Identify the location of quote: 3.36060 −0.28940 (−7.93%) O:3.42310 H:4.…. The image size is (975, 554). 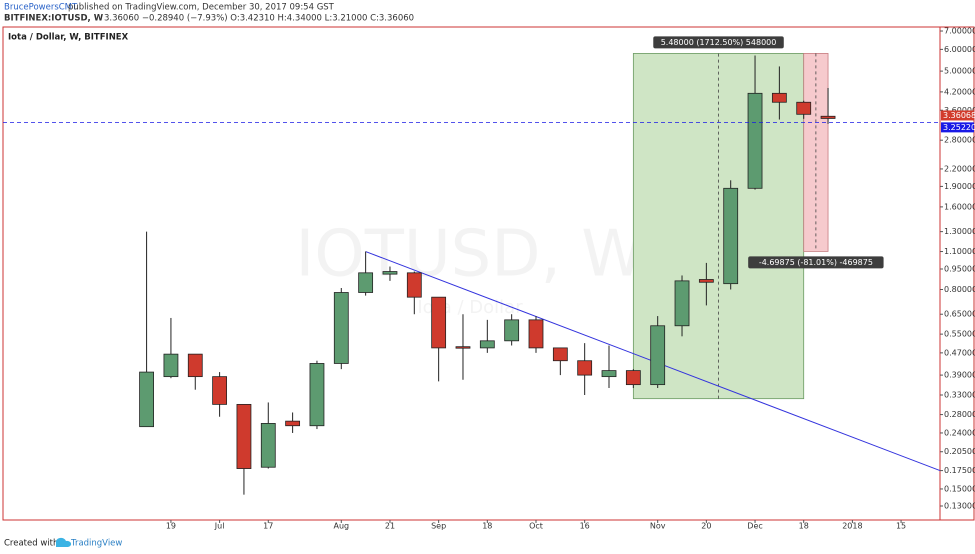
(259, 19).